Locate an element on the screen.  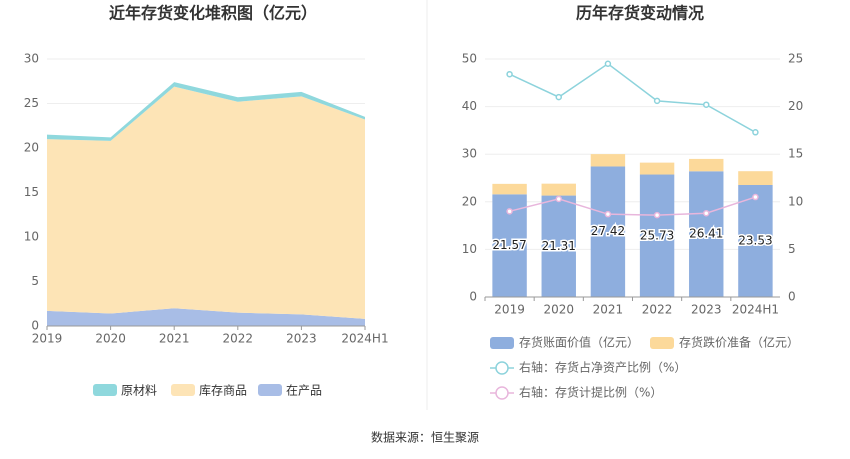
y2-tick-label: 25 is located at coordinates (795, 59).